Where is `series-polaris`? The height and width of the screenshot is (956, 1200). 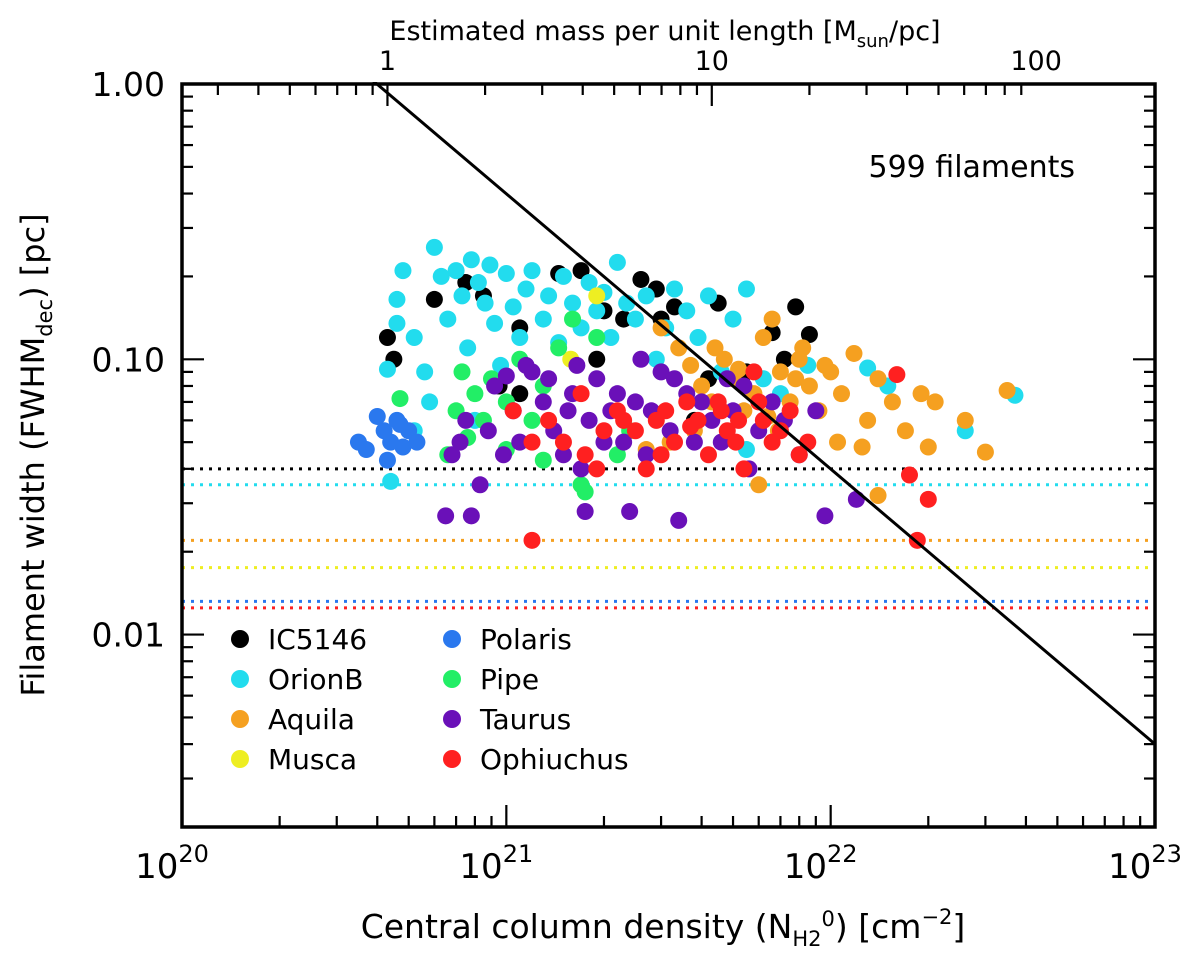 series-polaris is located at coordinates (387, 438).